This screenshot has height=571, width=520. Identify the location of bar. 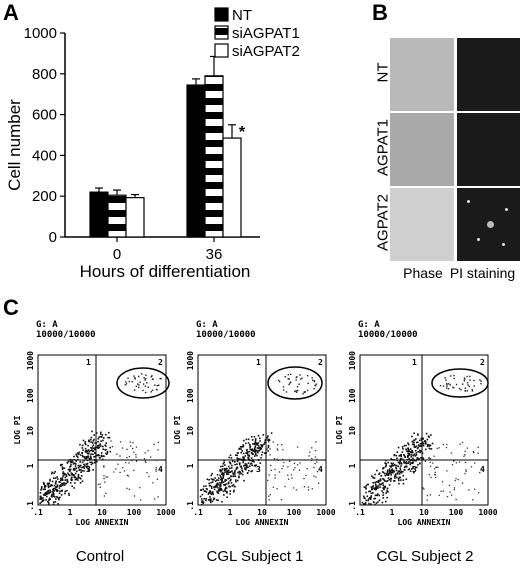
(196, 161).